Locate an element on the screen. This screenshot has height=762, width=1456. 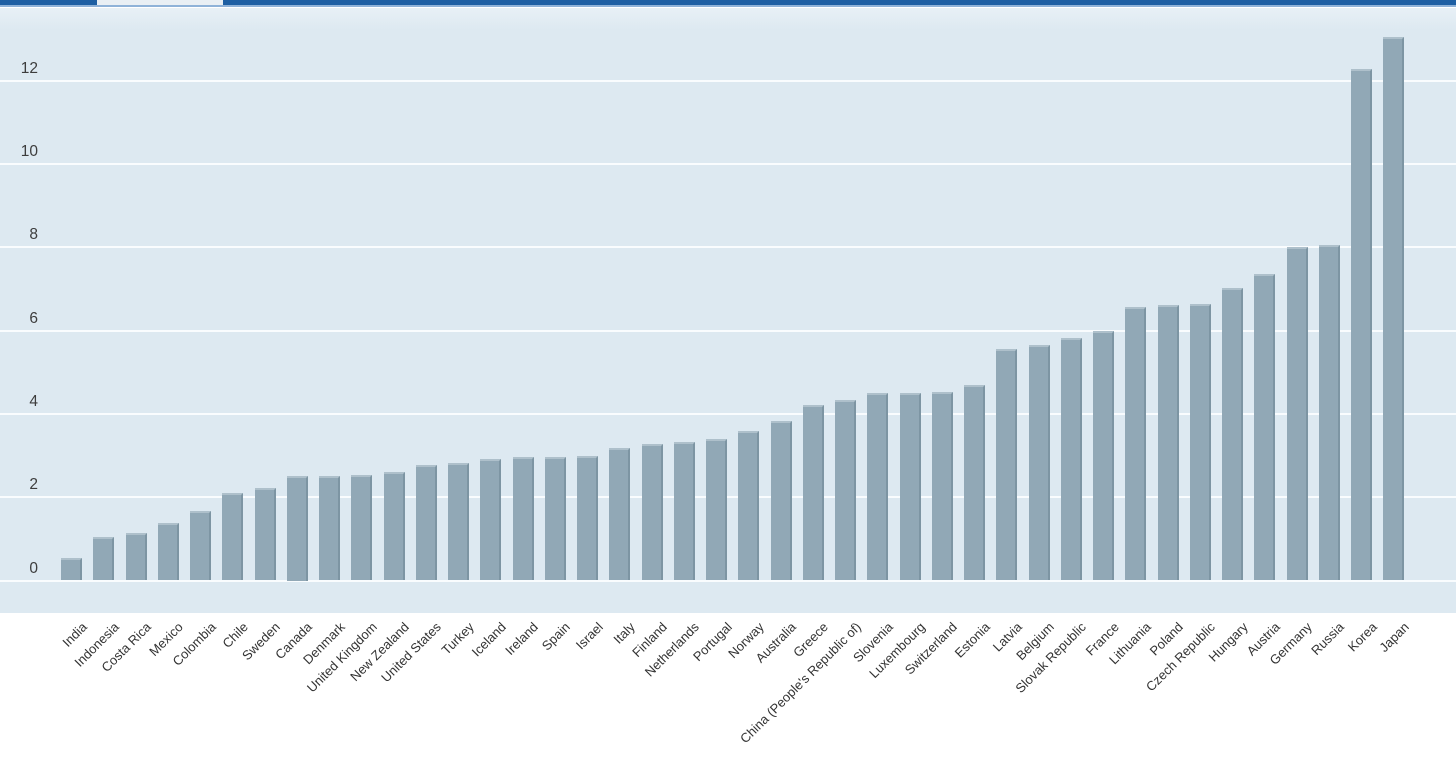
y-axis-tick-label: 10 is located at coordinates (29, 151).